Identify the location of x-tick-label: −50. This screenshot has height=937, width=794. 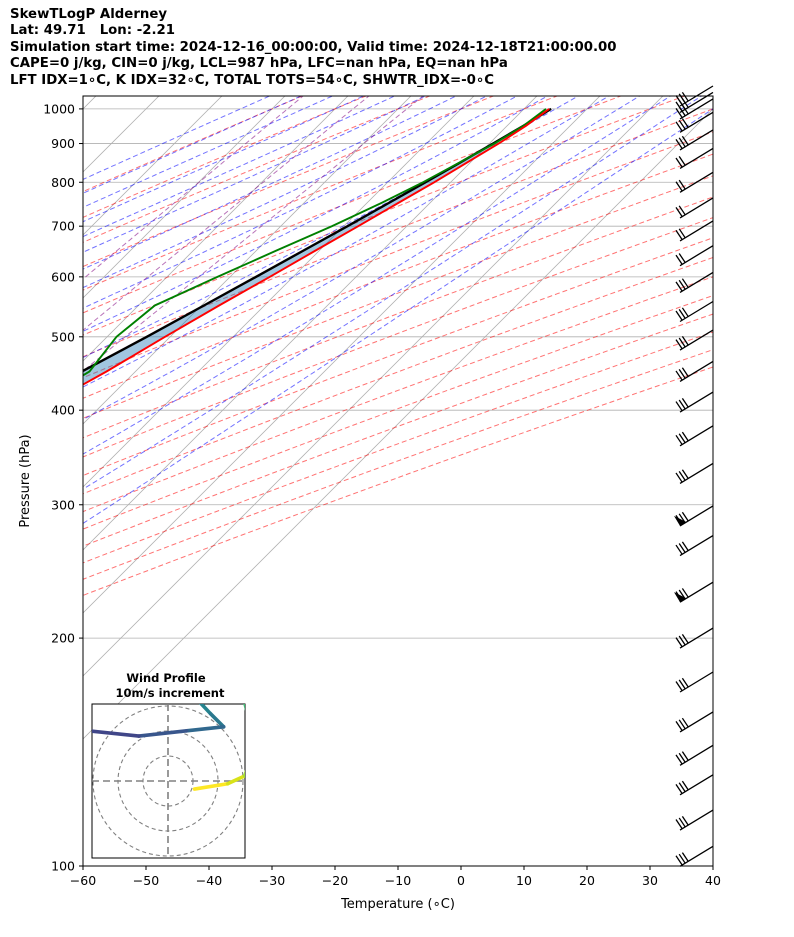
(146, 880).